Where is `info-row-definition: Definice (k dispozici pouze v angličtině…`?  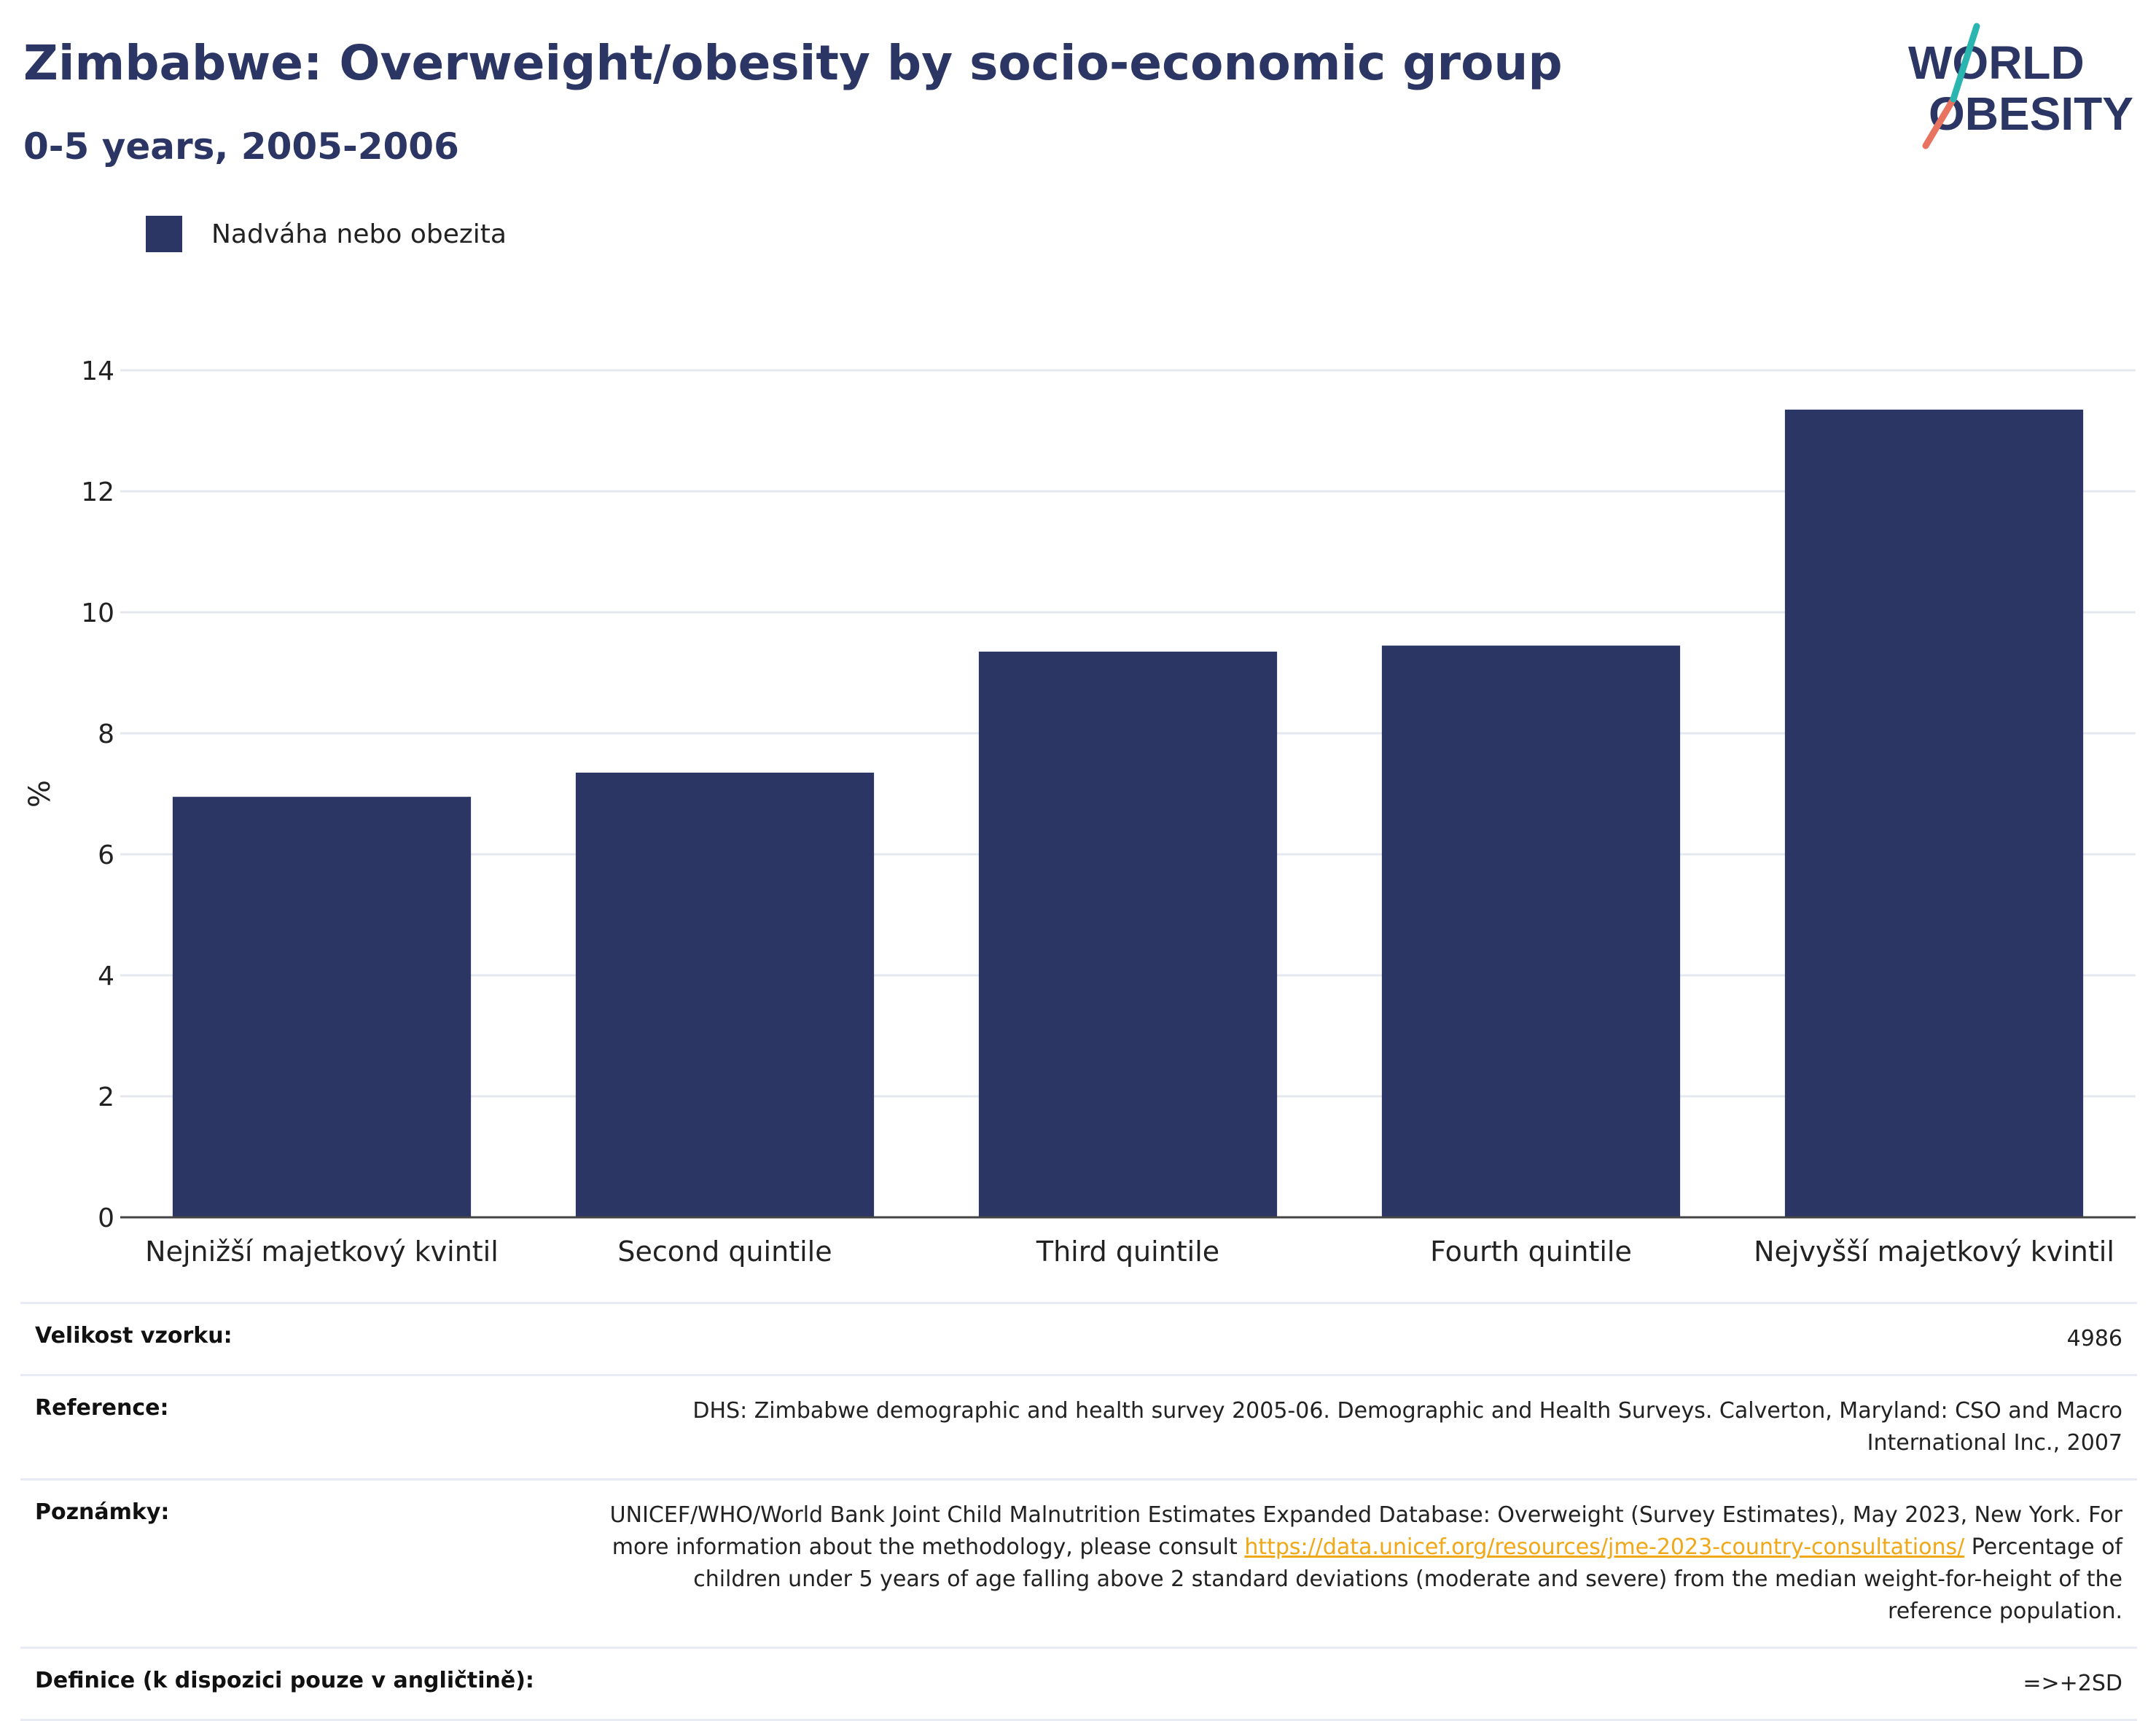
info-row-definition: Definice (k dispozici pouze v angličtině… is located at coordinates (1079, 1684).